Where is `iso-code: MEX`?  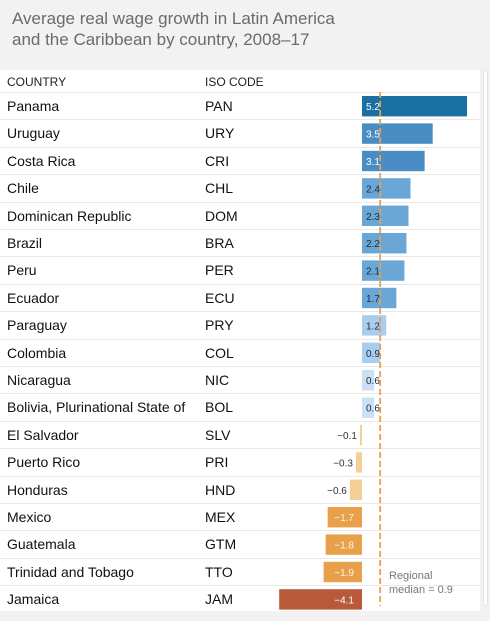 iso-code: MEX is located at coordinates (220, 517).